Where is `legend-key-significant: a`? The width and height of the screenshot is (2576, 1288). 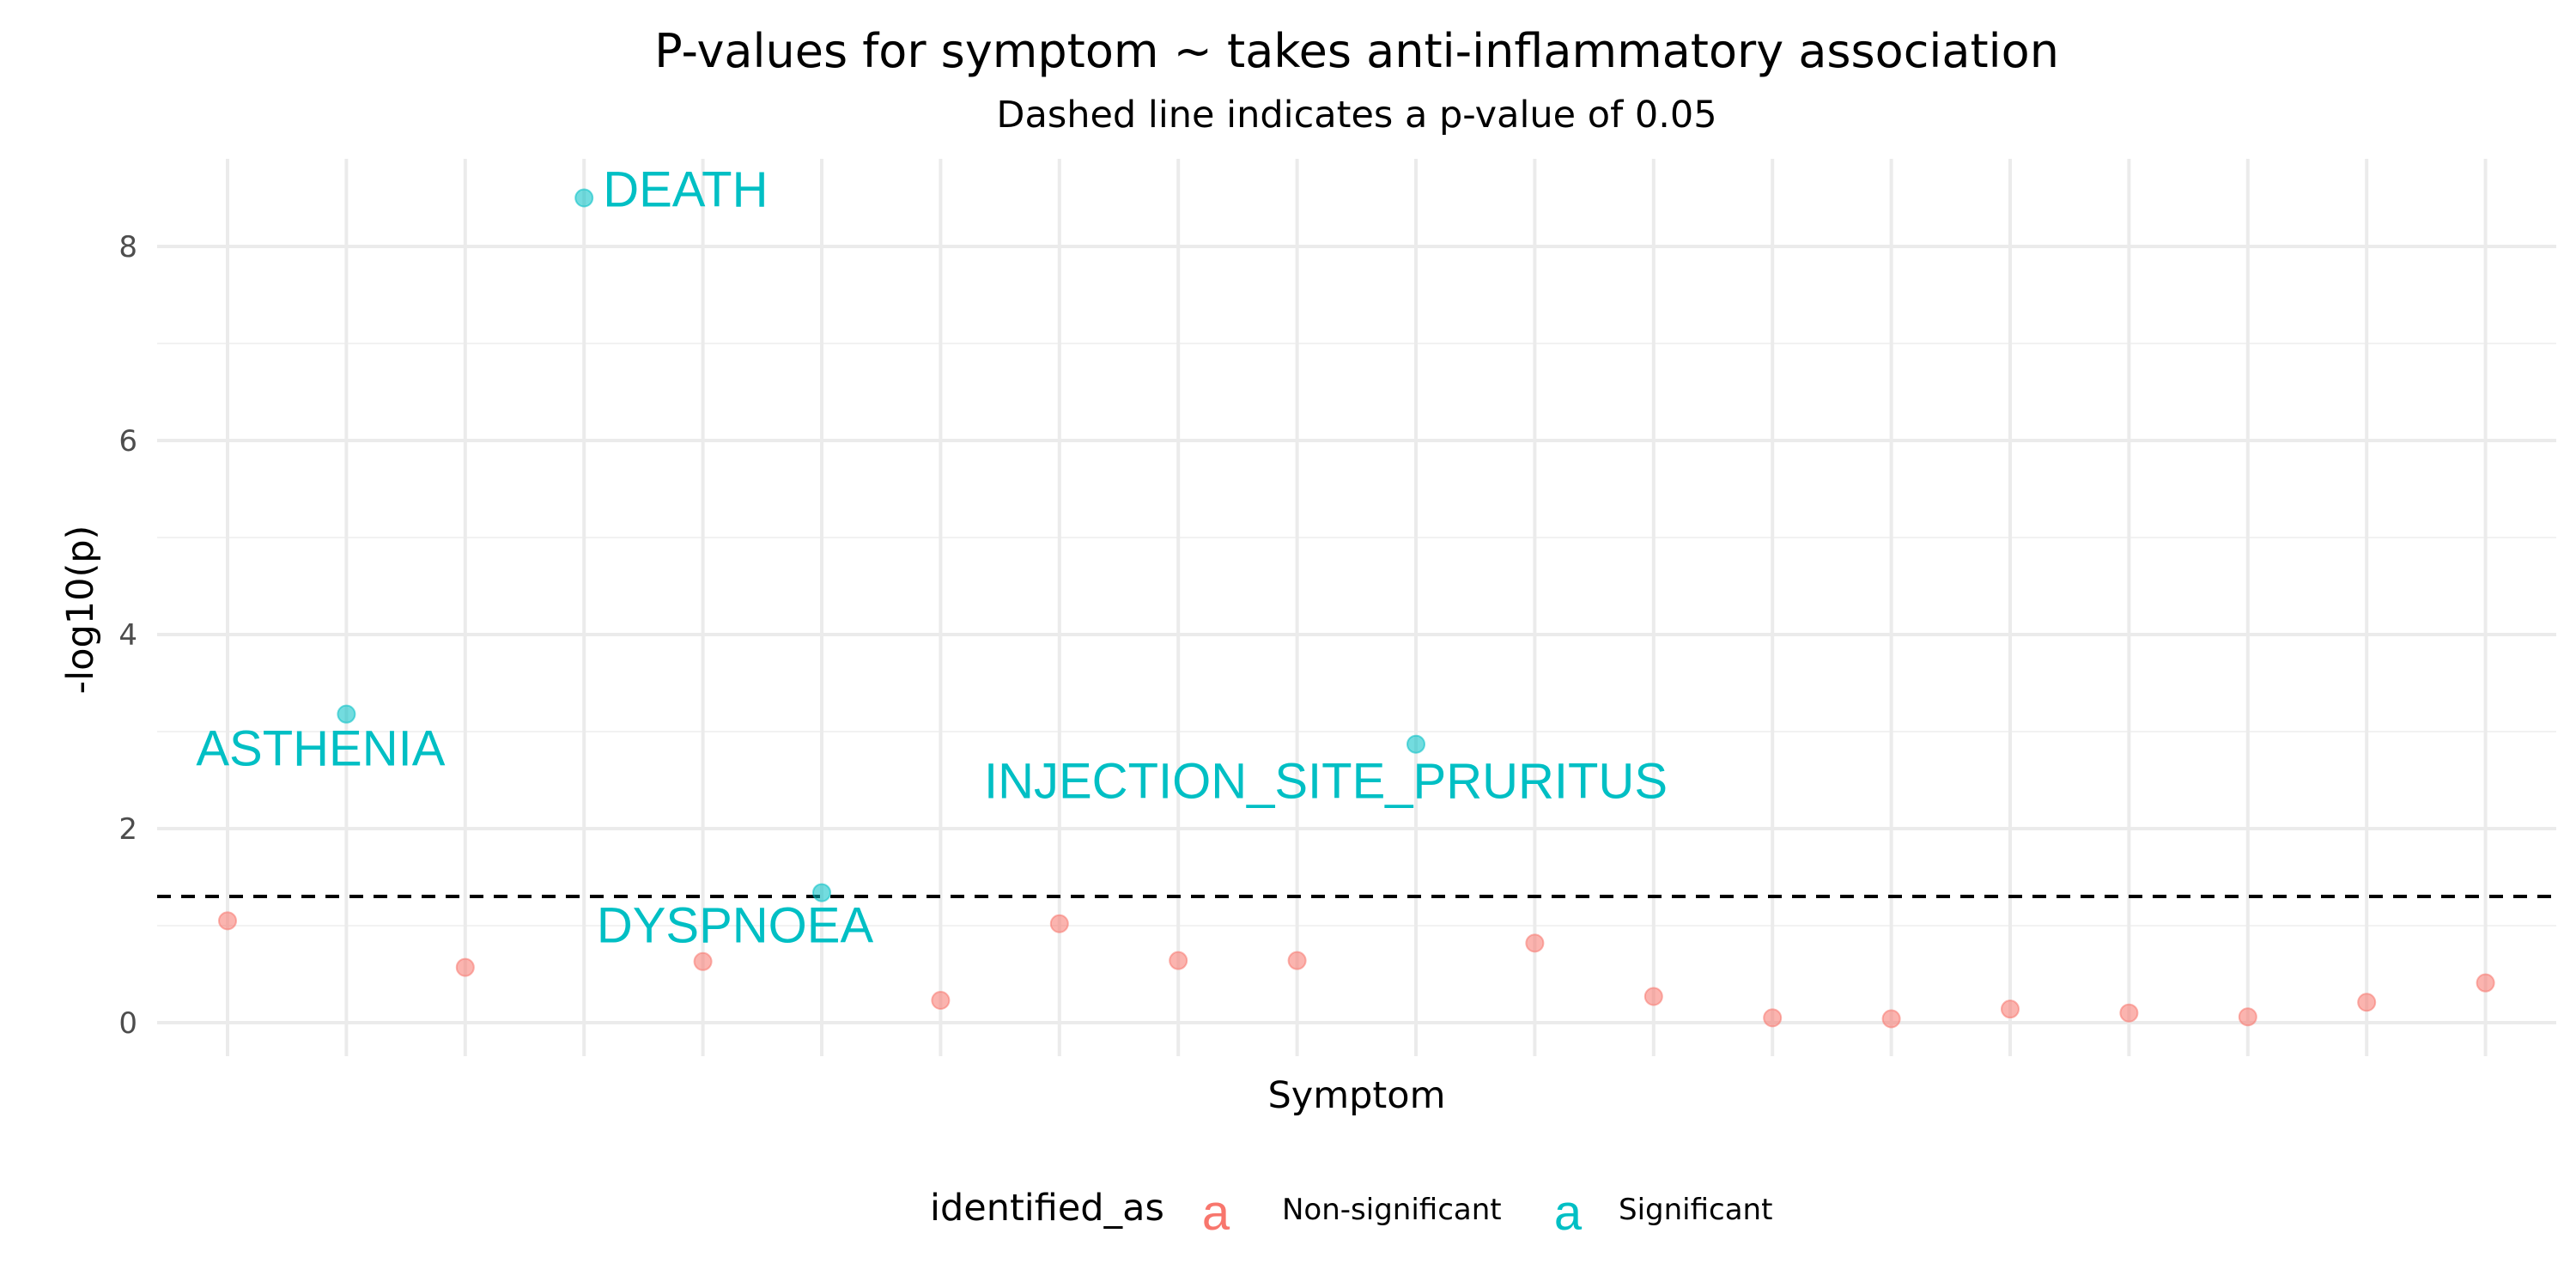
legend-key-significant: a is located at coordinates (1568, 1213).